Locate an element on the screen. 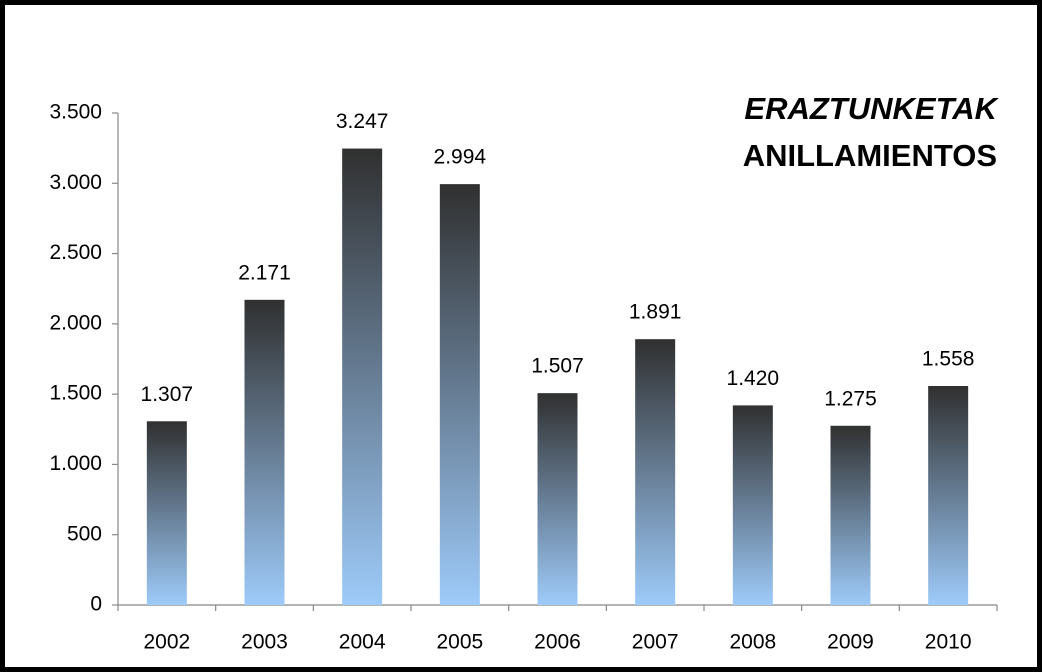  y-tick-label: 0 is located at coordinates (96, 604).